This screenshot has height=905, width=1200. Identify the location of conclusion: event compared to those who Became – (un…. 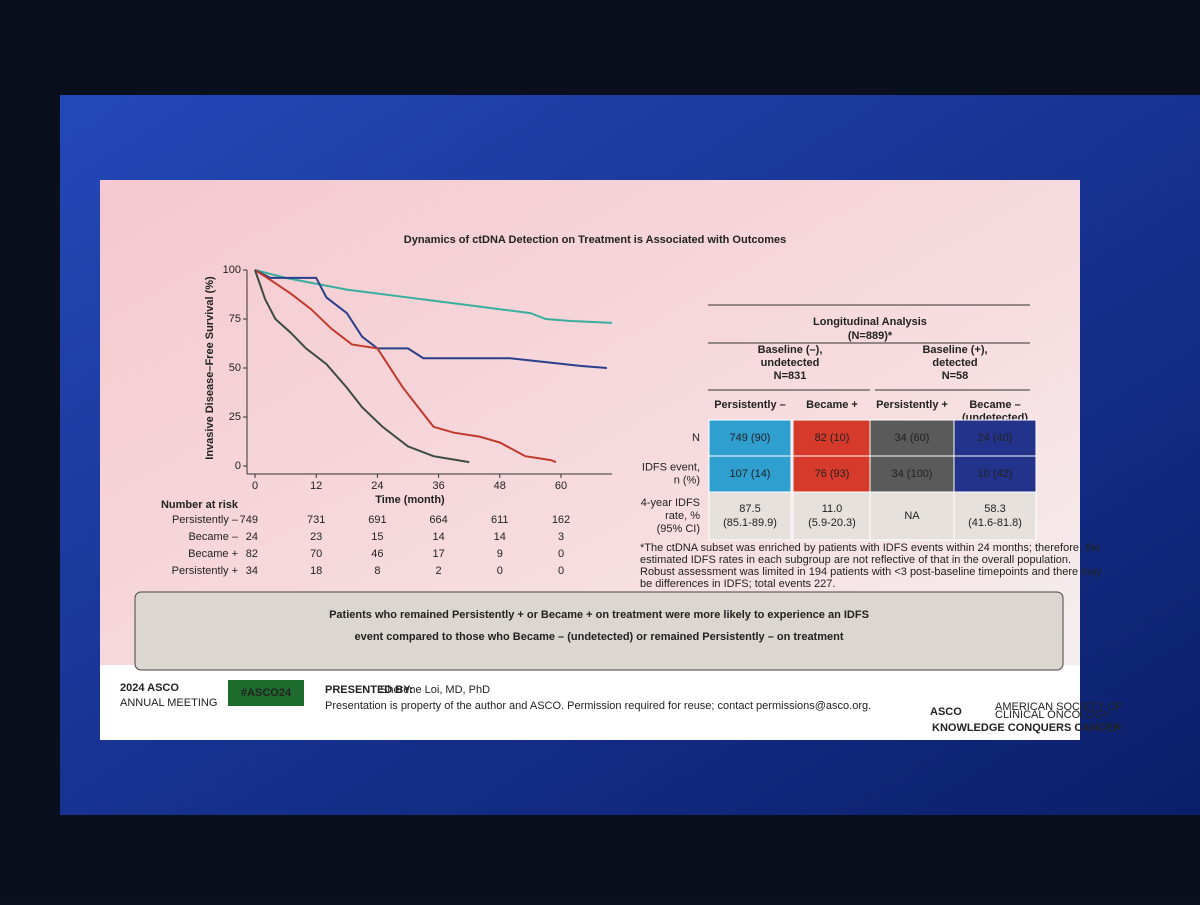
(598, 637).